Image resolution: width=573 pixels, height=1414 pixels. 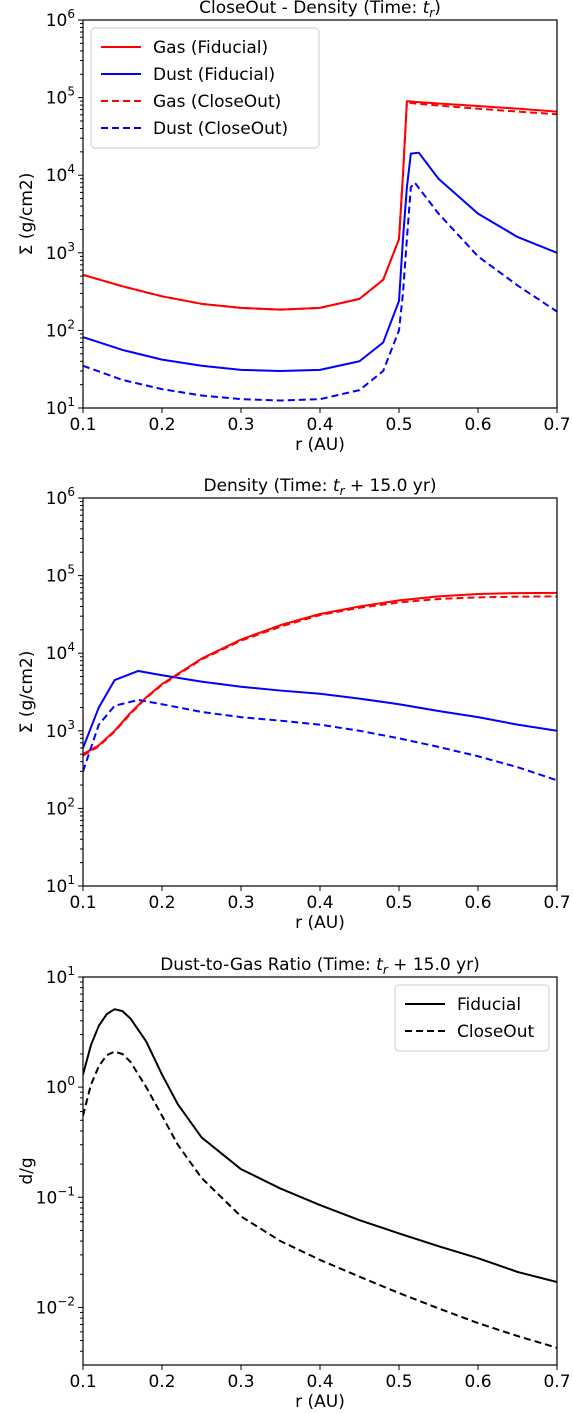 What do you see at coordinates (319, 487) in the screenshot?
I see `chart-title: Density (Time: tr + 15.0 yr)` at bounding box center [319, 487].